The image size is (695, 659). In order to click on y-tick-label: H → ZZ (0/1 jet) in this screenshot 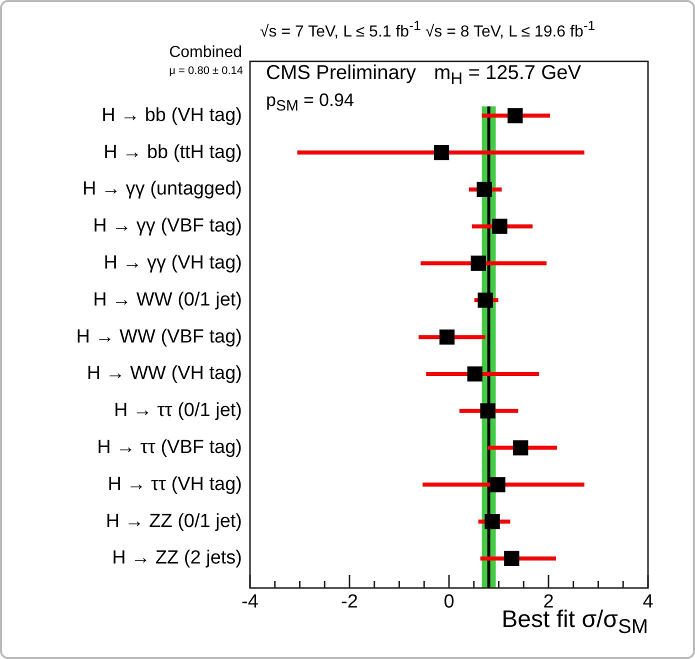, I will do `click(174, 521)`.